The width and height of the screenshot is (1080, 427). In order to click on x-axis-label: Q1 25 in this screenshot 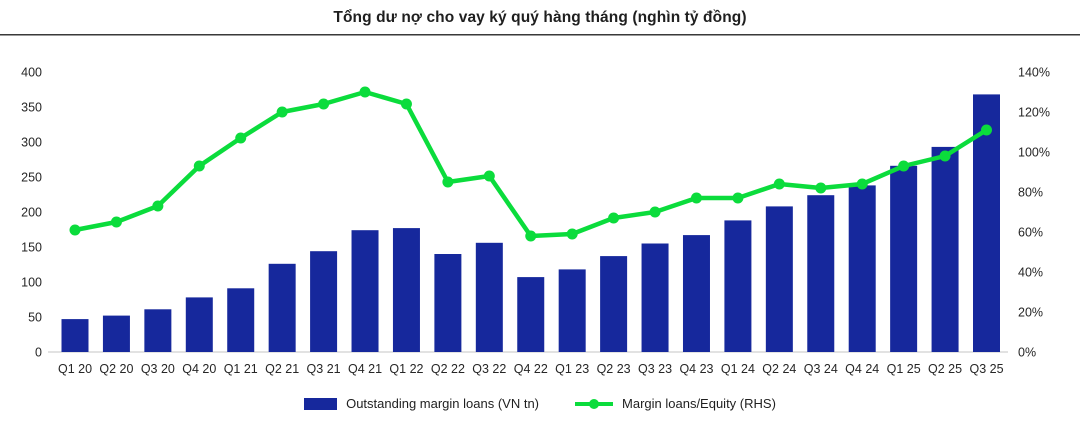, I will do `click(904, 369)`.